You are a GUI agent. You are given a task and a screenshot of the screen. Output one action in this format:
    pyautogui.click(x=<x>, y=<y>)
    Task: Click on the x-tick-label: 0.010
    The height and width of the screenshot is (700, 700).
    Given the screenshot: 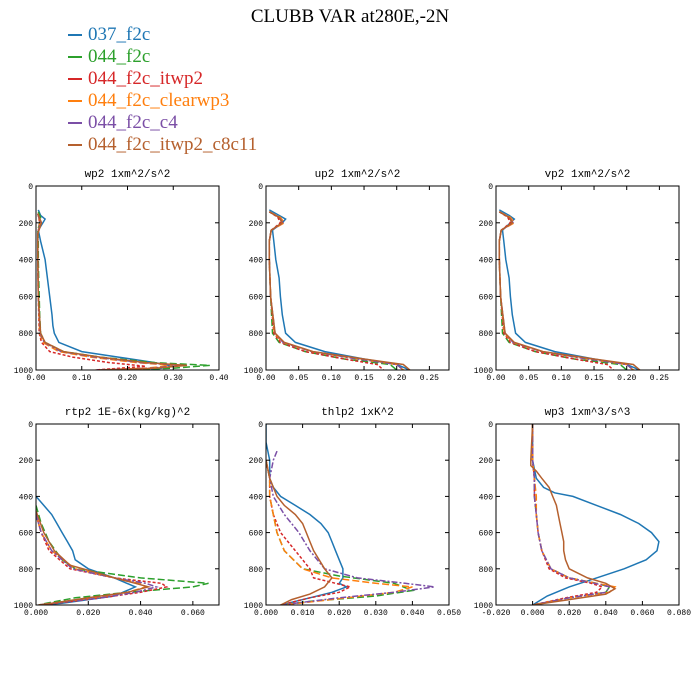 What is the action you would take?
    pyautogui.click(x=303, y=613)
    